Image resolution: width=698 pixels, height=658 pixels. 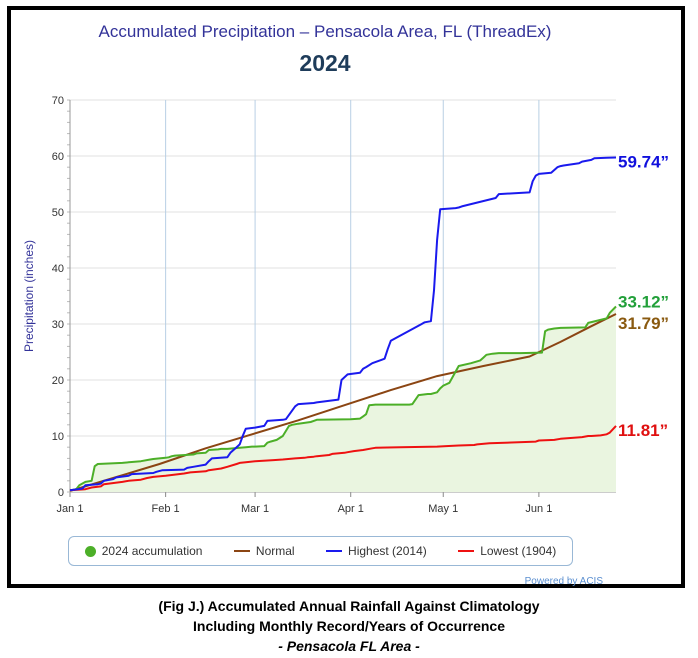 I want to click on legend-label: Normal, so click(x=275, y=551).